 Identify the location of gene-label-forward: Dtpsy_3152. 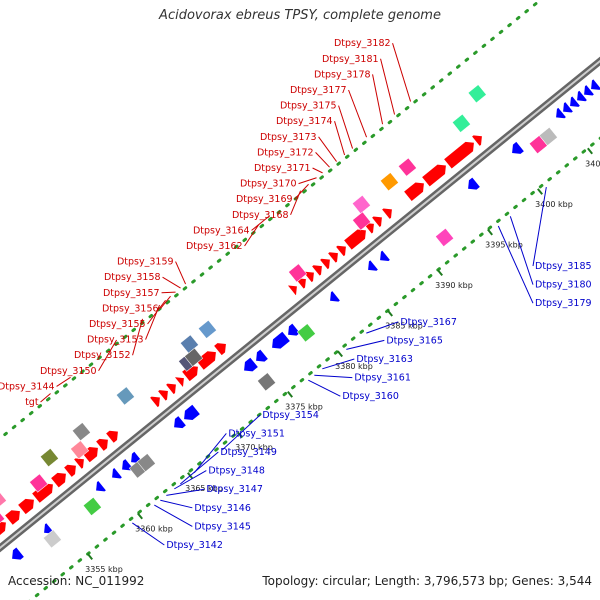
(102, 355).